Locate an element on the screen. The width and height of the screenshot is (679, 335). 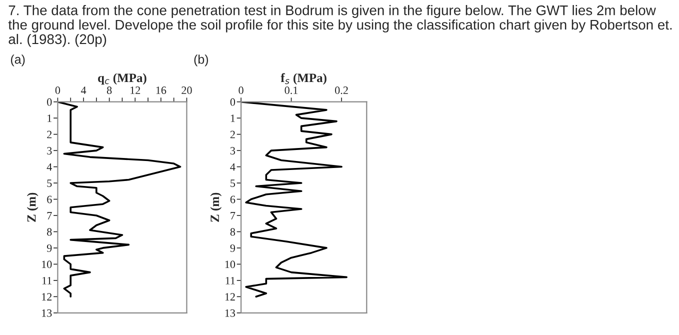
text: (a) is located at coordinates (17, 60).